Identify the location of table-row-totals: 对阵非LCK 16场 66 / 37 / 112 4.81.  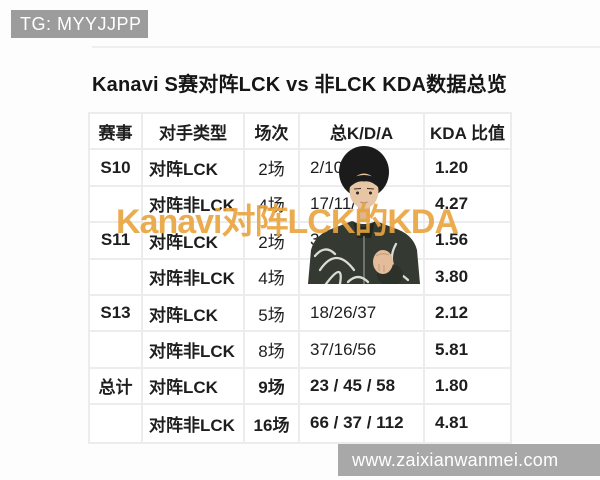
(300, 423).